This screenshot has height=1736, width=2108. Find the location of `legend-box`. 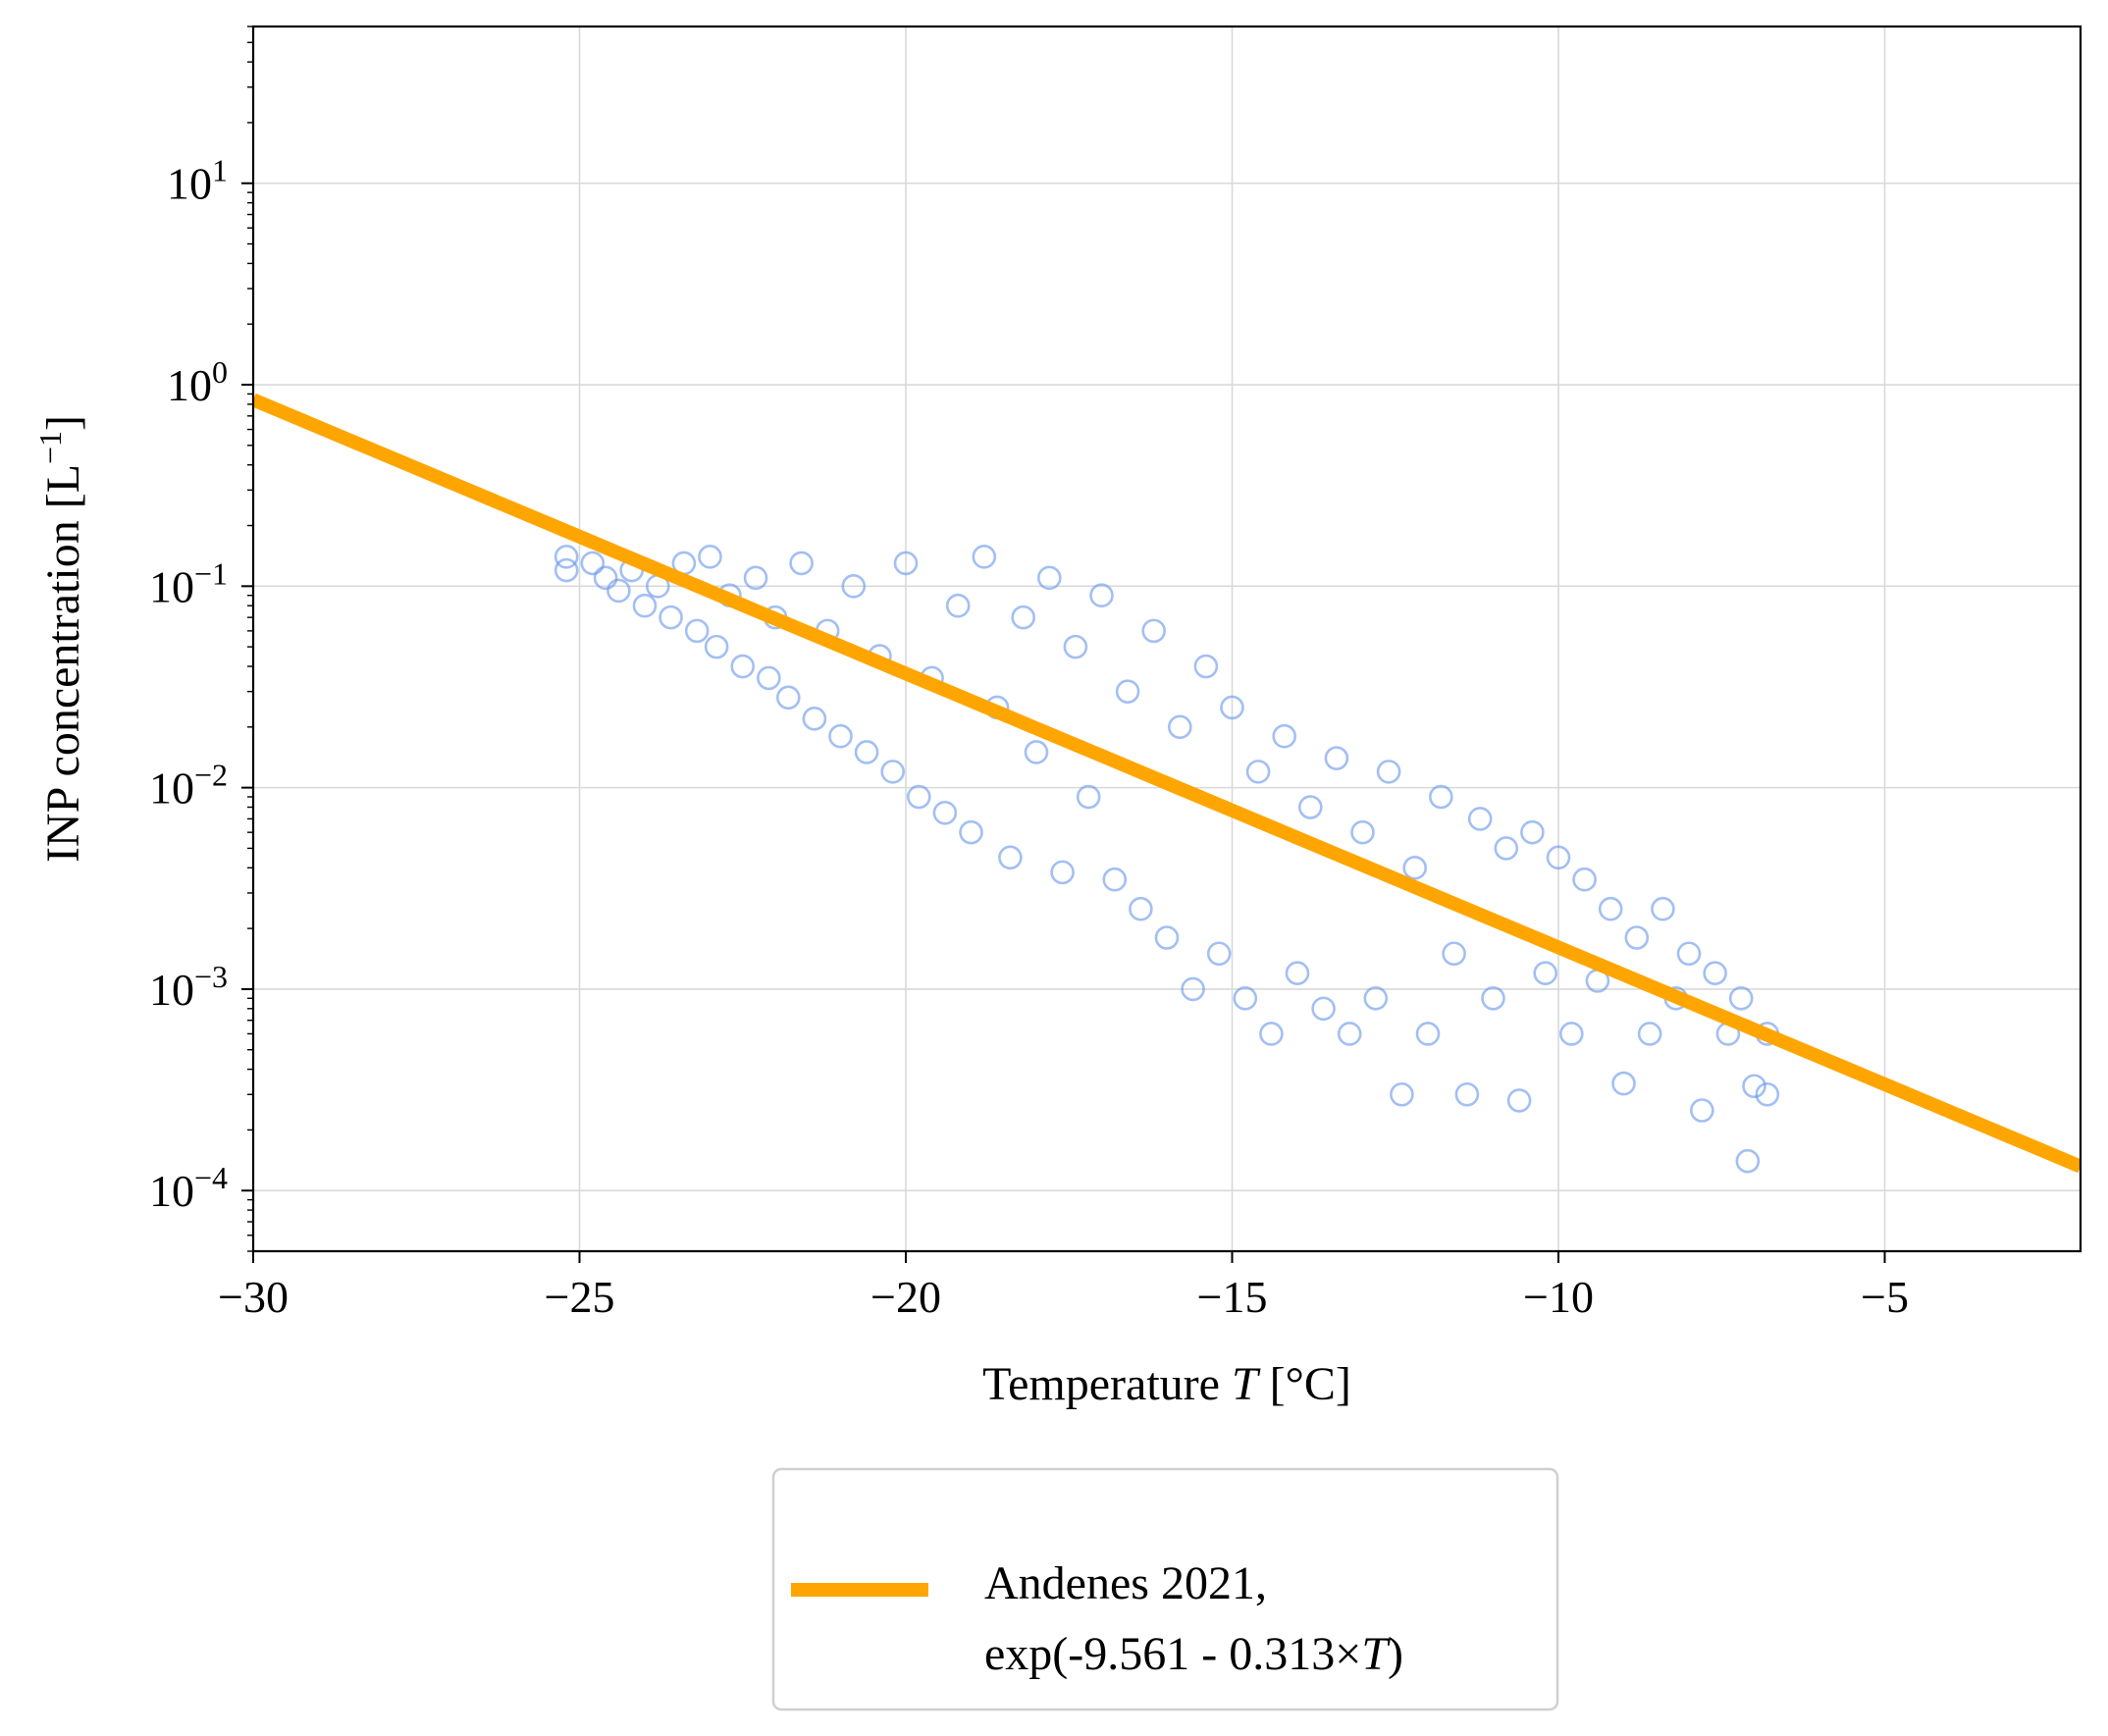

legend-box is located at coordinates (1165, 1589).